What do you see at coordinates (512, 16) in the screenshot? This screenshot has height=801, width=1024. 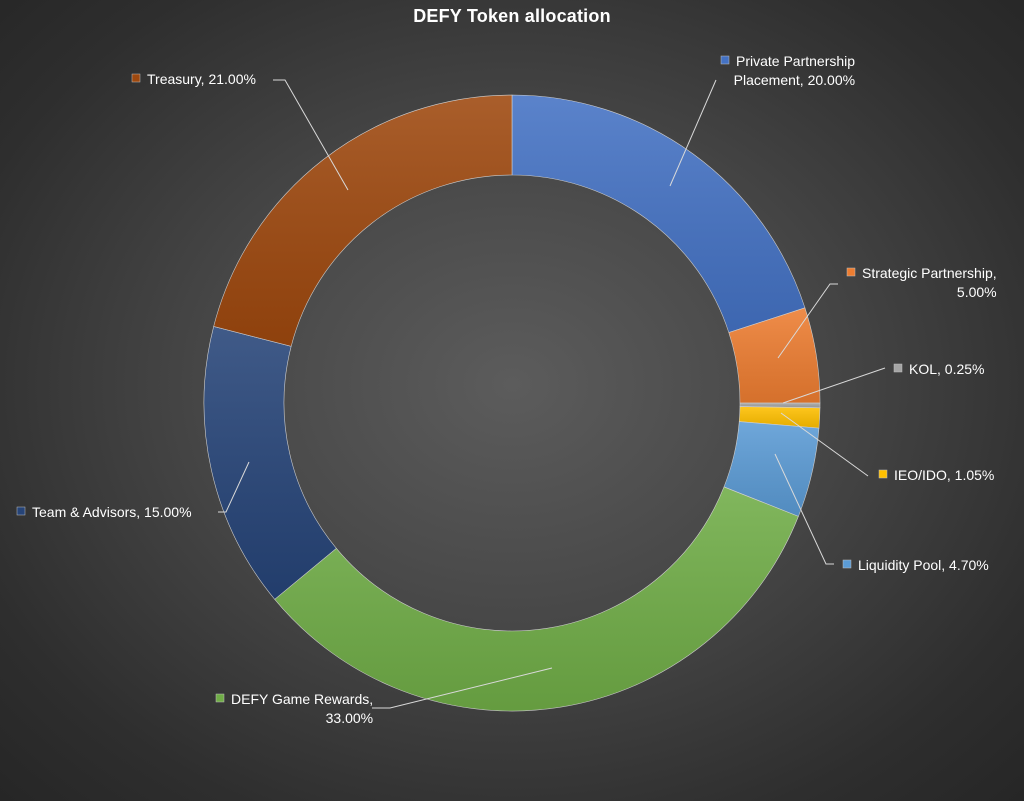 I see `chart-title: DEFY Token allocation` at bounding box center [512, 16].